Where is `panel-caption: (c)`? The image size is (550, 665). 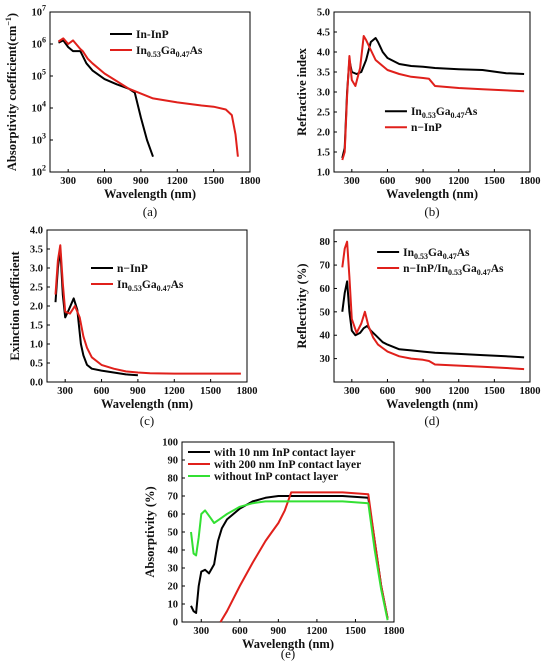 panel-caption: (c) is located at coordinates (147, 420).